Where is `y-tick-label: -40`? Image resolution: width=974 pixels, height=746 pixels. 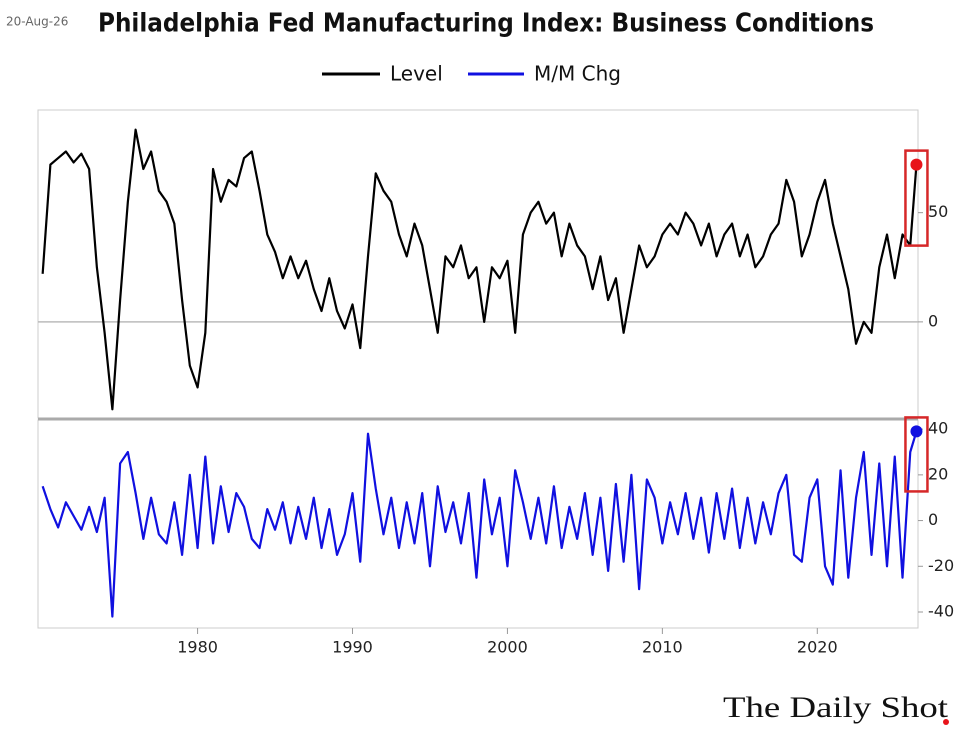
y-tick-label: -40 is located at coordinates (941, 611).